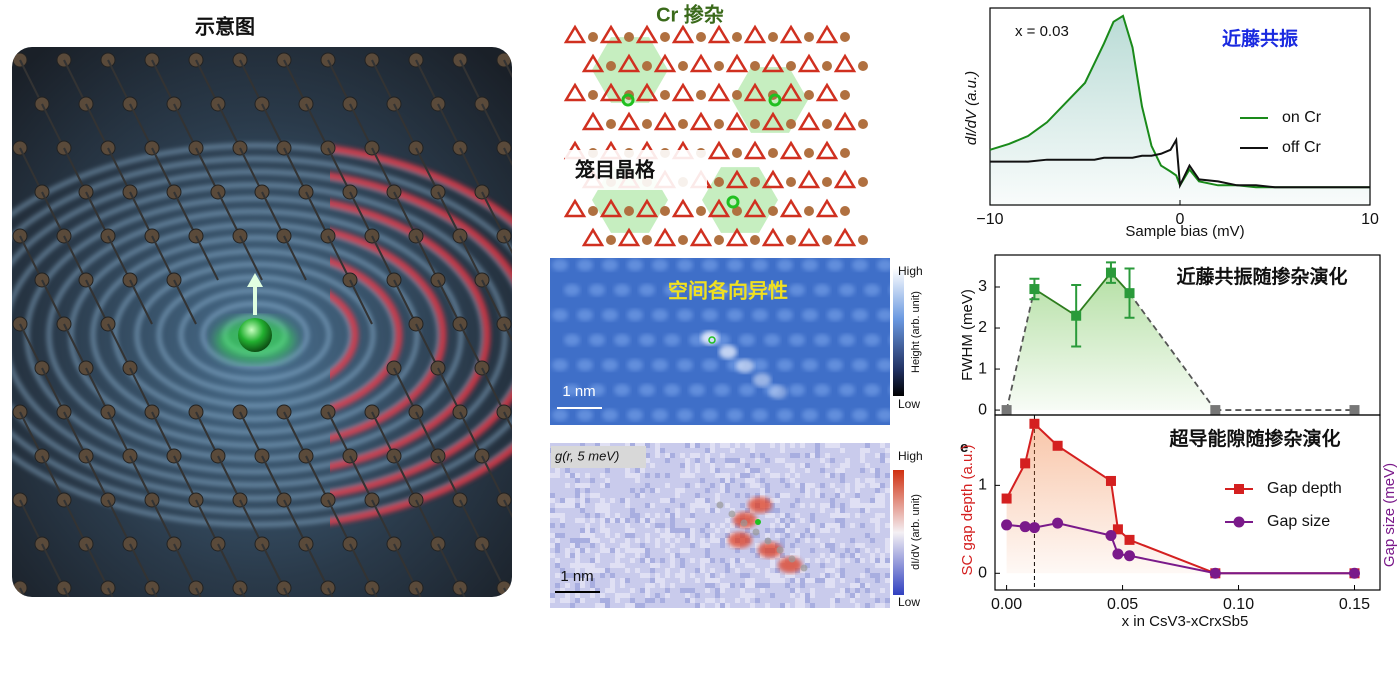  I want to click on y-axis-label: FWHM (meV), so click(967, 335).